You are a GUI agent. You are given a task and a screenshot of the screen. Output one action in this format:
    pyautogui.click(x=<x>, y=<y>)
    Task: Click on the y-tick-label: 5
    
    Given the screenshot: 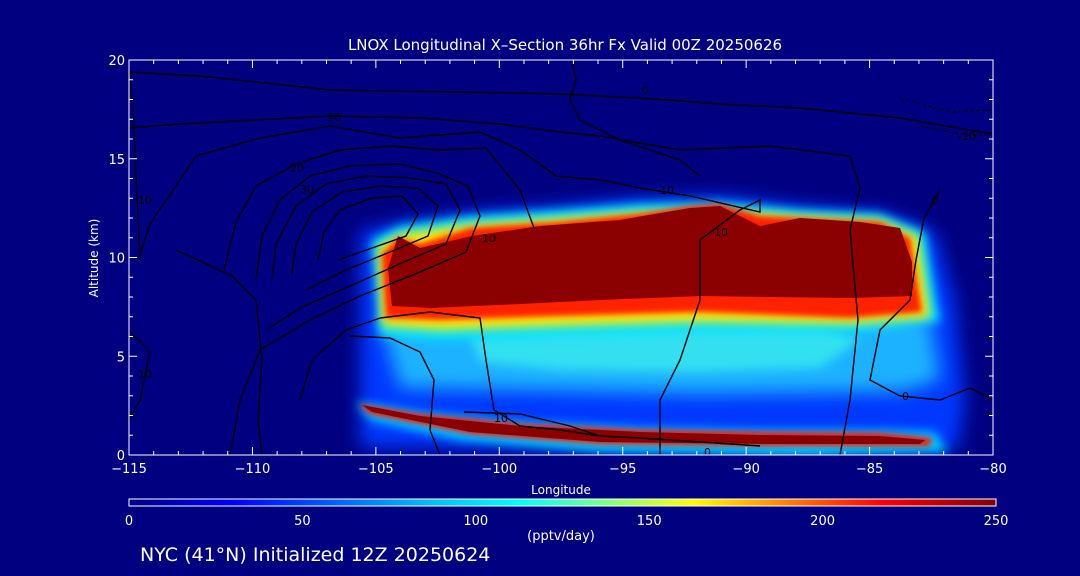 What is the action you would take?
    pyautogui.click(x=121, y=357)
    